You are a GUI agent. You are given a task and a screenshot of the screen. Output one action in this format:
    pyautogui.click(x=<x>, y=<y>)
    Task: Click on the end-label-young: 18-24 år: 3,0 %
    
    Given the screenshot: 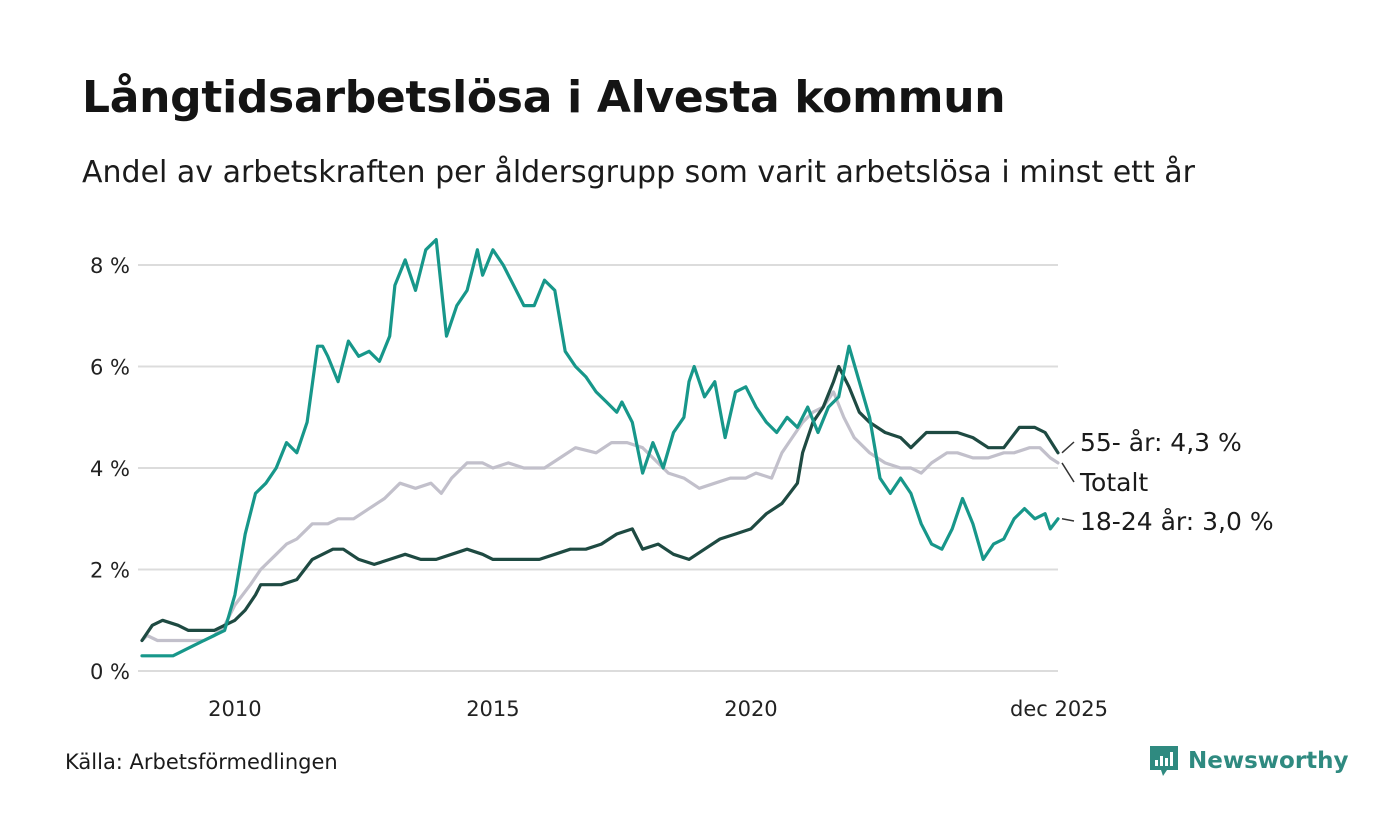 What is the action you would take?
    pyautogui.click(x=1177, y=521)
    